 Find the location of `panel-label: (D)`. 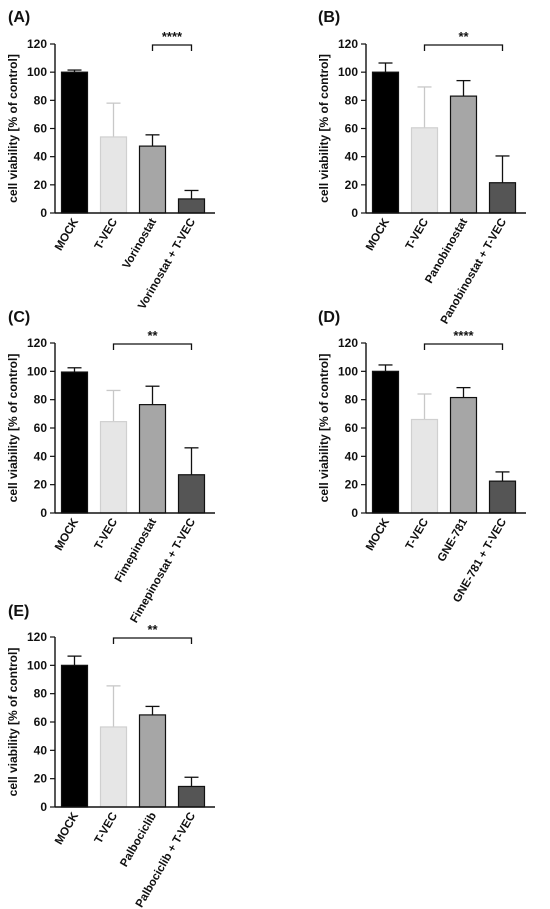

panel-label: (D) is located at coordinates (329, 317).